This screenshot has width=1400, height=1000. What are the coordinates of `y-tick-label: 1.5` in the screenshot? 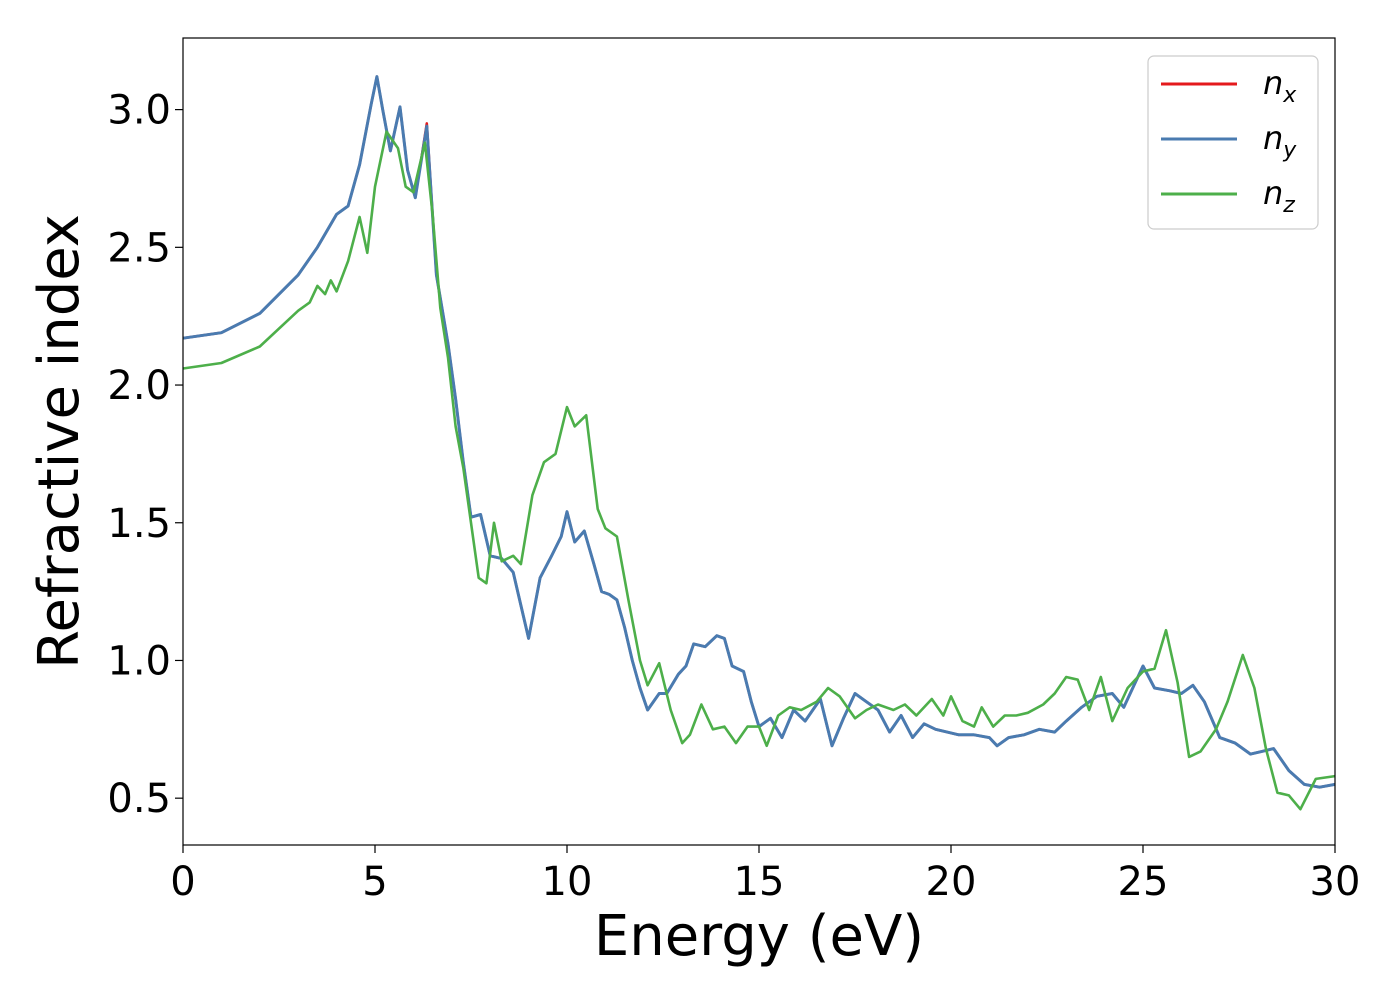 It's located at (139, 524).